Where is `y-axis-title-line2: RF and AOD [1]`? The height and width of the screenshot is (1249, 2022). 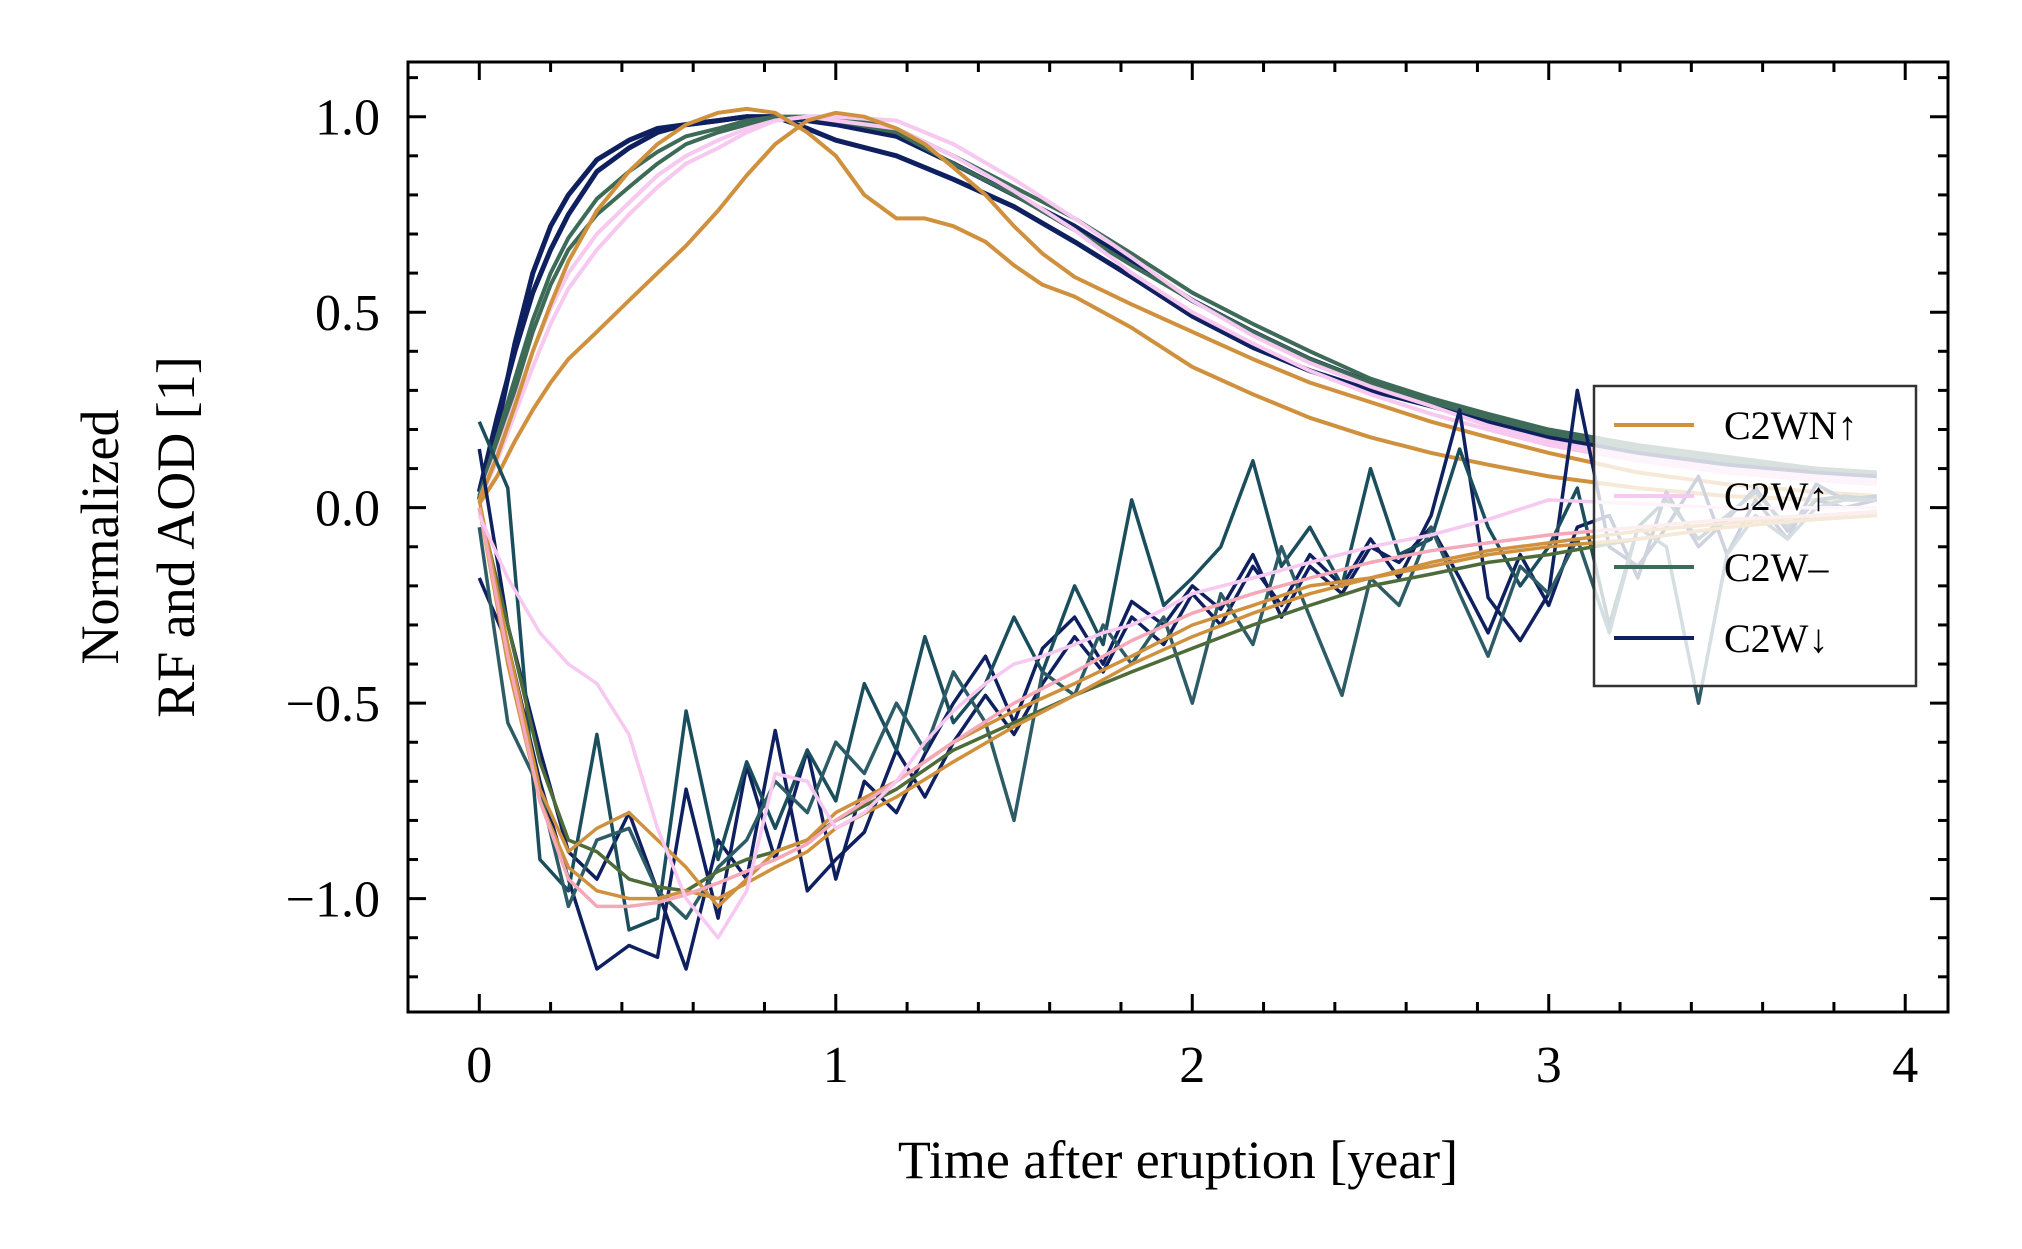 y-axis-title-line2: RF and AOD [1] is located at coordinates (176, 537).